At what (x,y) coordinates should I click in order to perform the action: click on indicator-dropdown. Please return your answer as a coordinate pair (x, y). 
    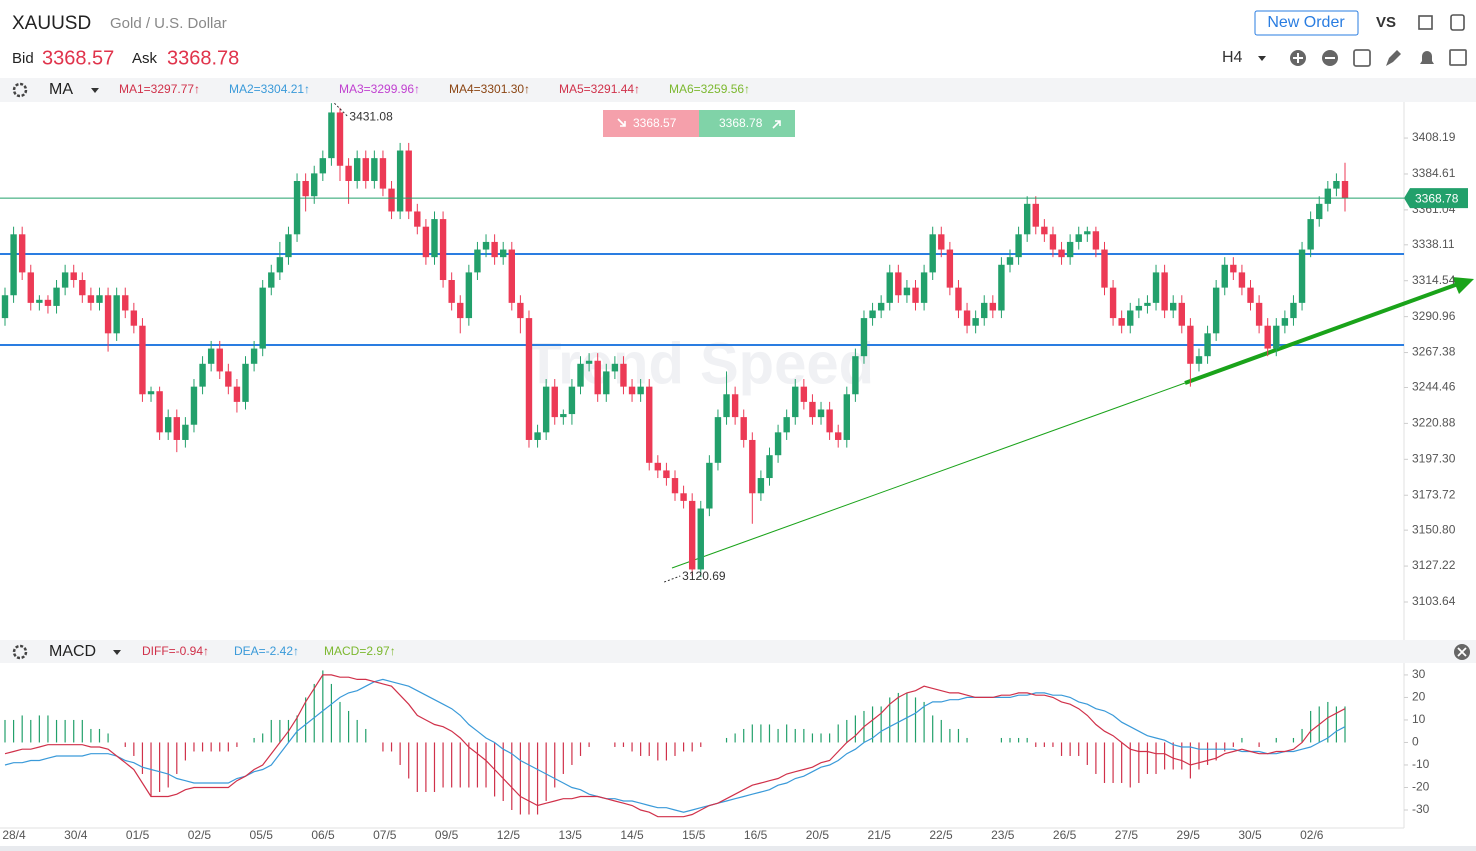
    Looking at the image, I should click on (95, 90).